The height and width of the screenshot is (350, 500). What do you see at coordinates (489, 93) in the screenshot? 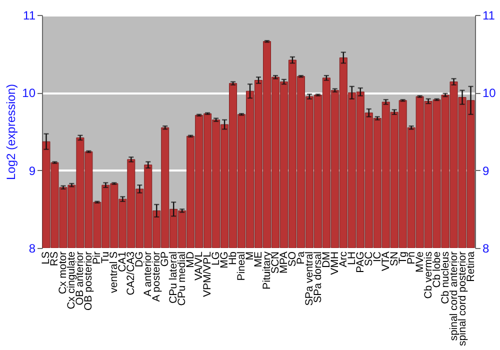
I see `y2-tick-label: 10` at bounding box center [489, 93].